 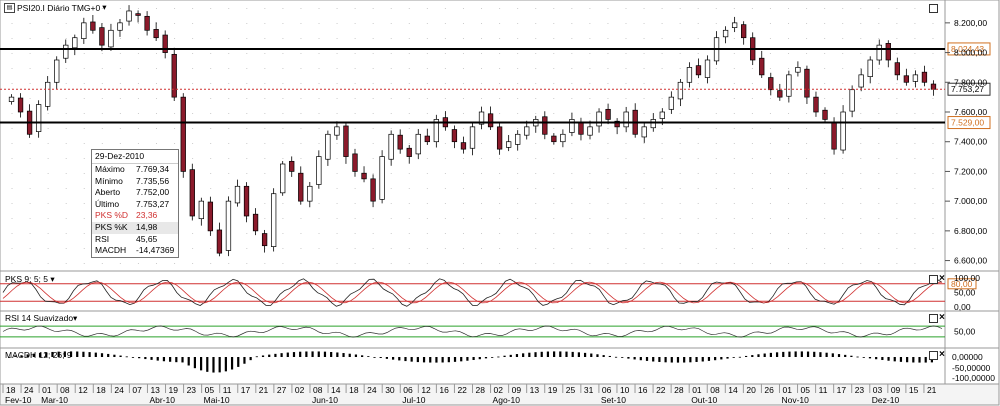 What do you see at coordinates (970, 201) in the screenshot?
I see `y-tick-label: 7.000,00` at bounding box center [970, 201].